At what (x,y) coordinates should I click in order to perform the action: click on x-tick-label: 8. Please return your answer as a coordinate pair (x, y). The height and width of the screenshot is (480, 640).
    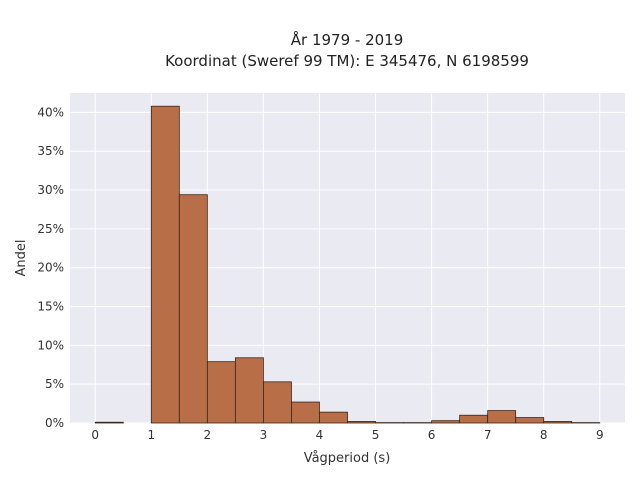
    Looking at the image, I should click on (544, 435).